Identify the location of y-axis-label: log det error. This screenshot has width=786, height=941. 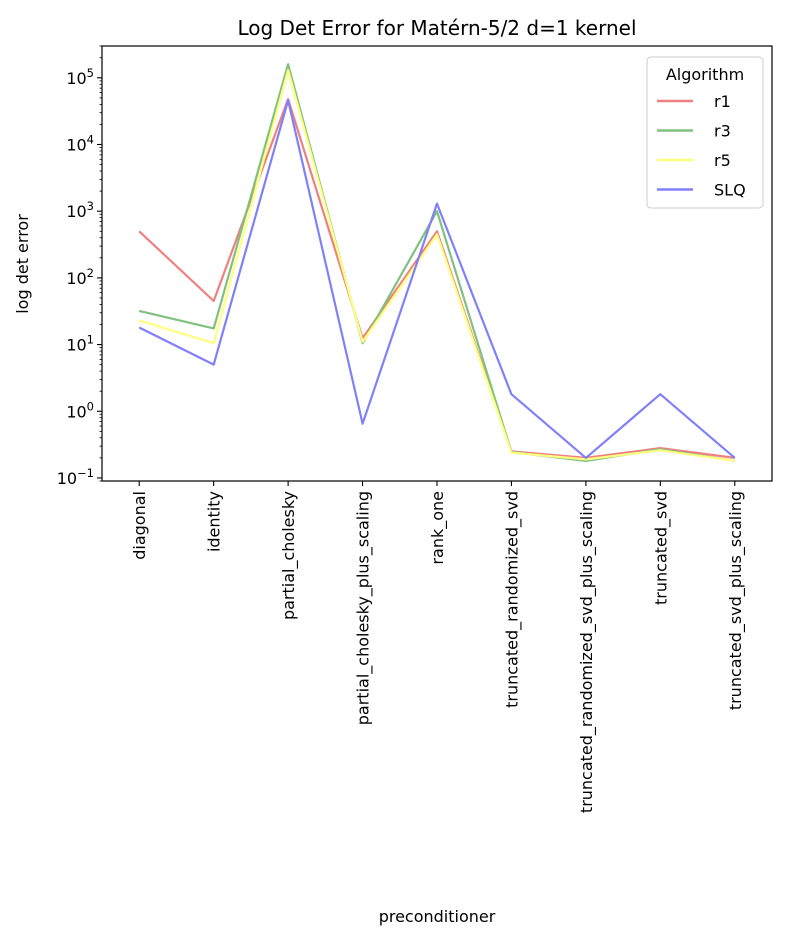
(22, 264).